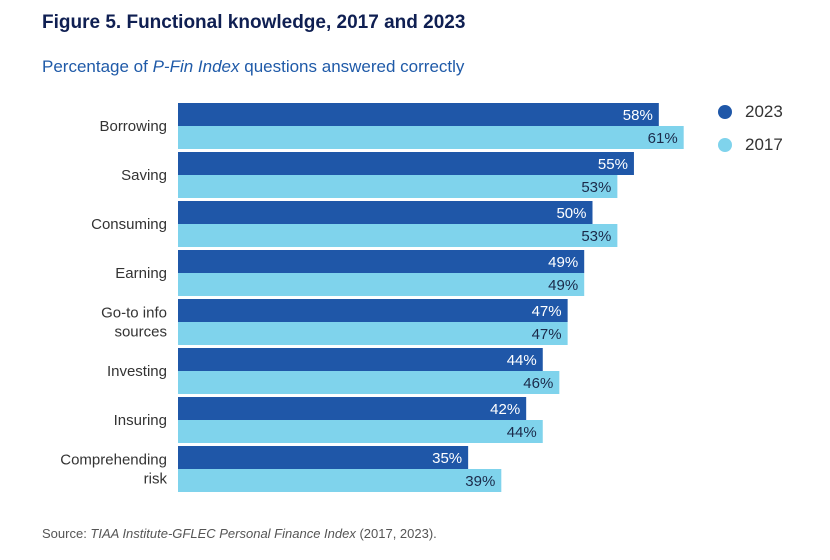 The height and width of the screenshot is (560, 830). What do you see at coordinates (725, 145) in the screenshot?
I see `legend-swatch-2017` at bounding box center [725, 145].